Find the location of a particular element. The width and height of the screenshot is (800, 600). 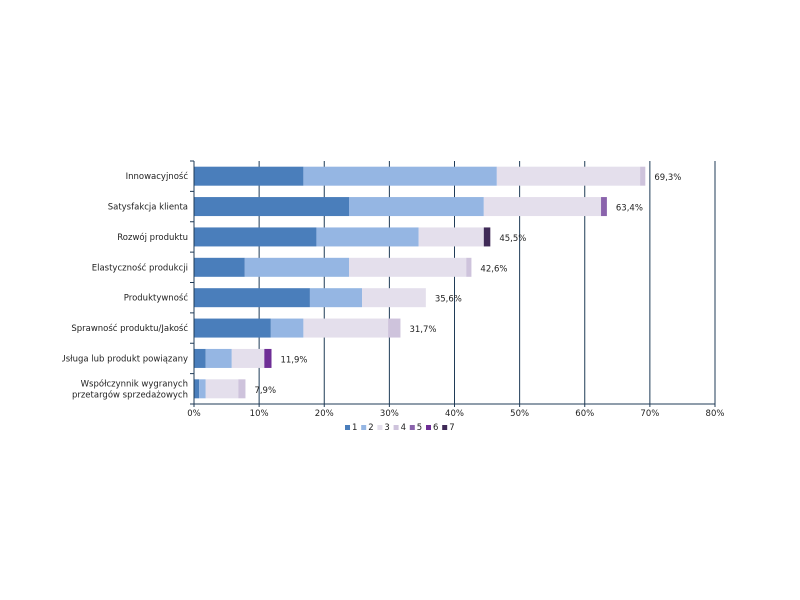

legend-label: 2 is located at coordinates (370, 428).